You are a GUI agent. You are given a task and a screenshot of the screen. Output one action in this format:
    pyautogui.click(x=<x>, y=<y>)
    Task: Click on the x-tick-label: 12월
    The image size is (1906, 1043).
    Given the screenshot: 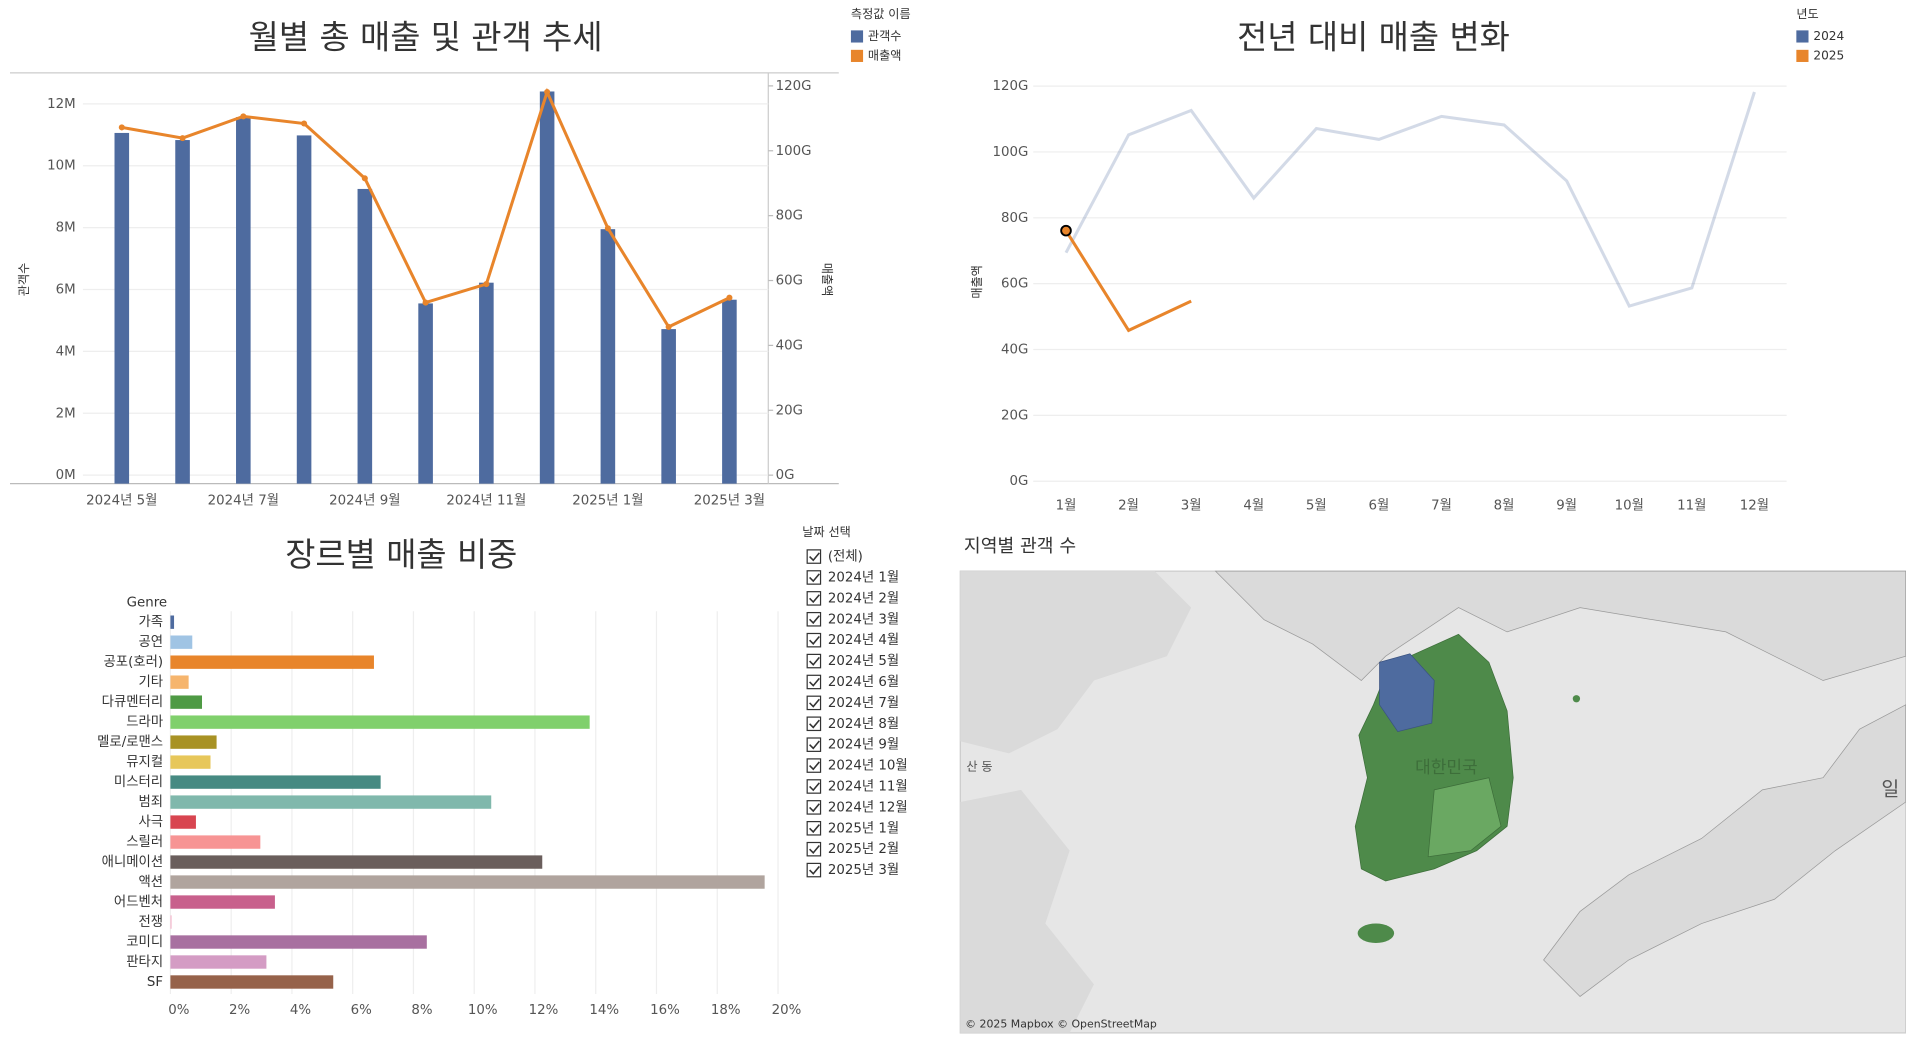 What is the action you would take?
    pyautogui.click(x=1754, y=506)
    